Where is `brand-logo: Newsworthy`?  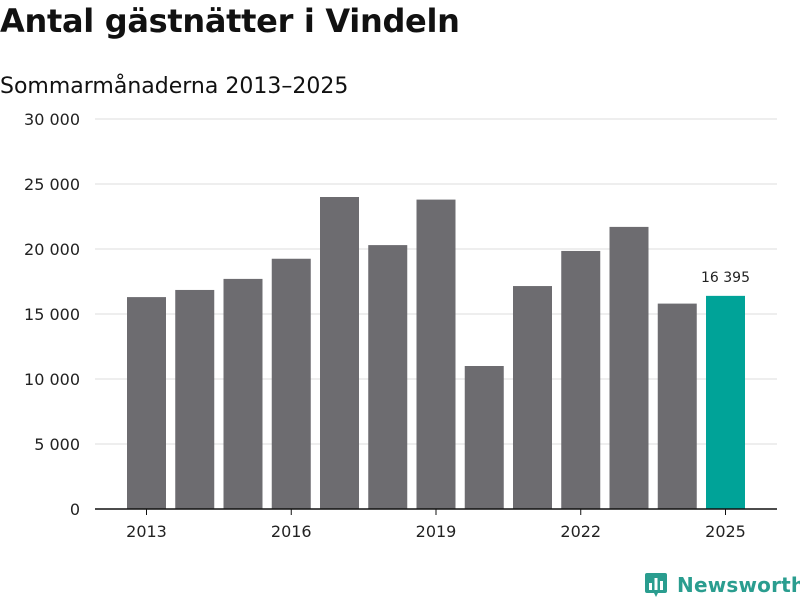
brand-logo: Newsworthy is located at coordinates (722, 585).